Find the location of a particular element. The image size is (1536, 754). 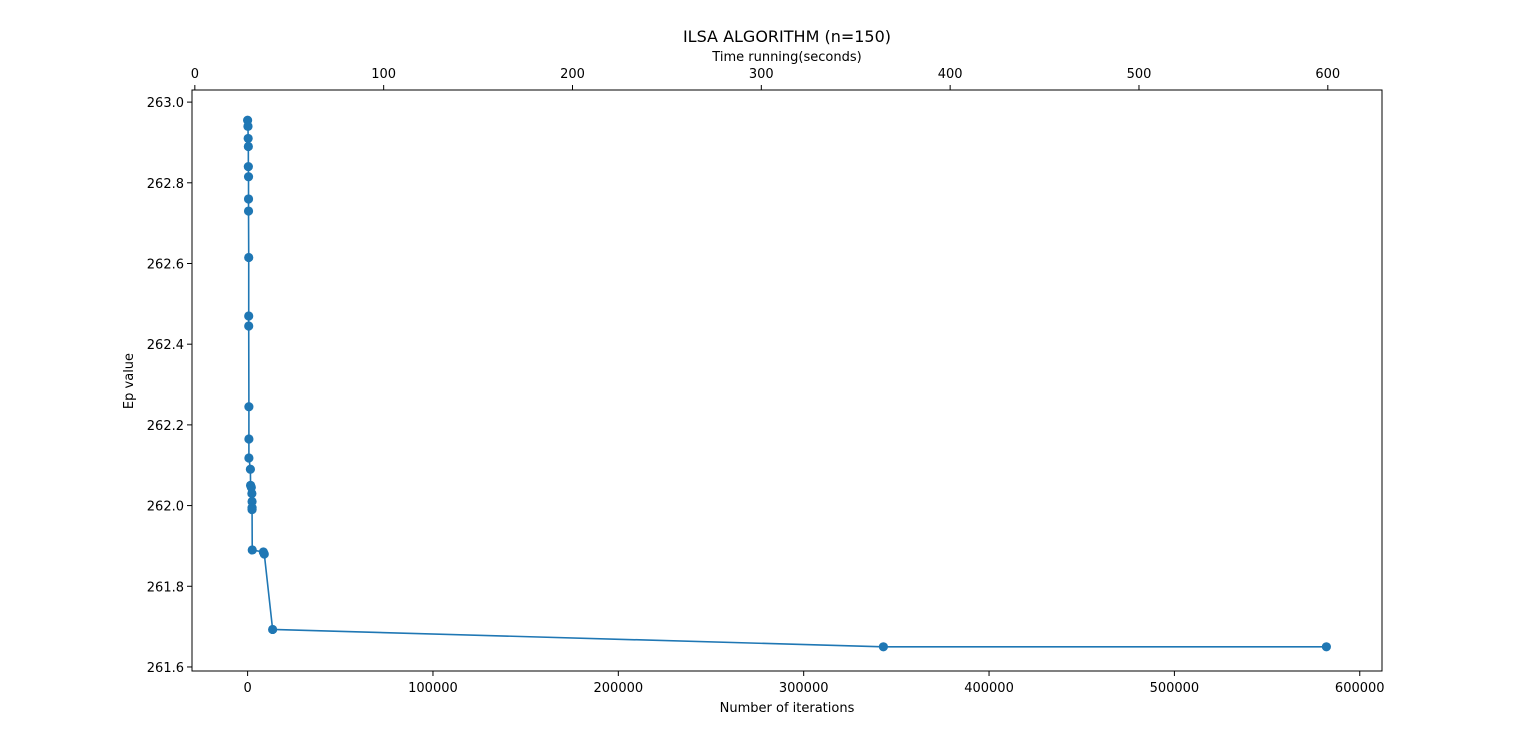

top-x-tick-label: 500 is located at coordinates (1139, 74).